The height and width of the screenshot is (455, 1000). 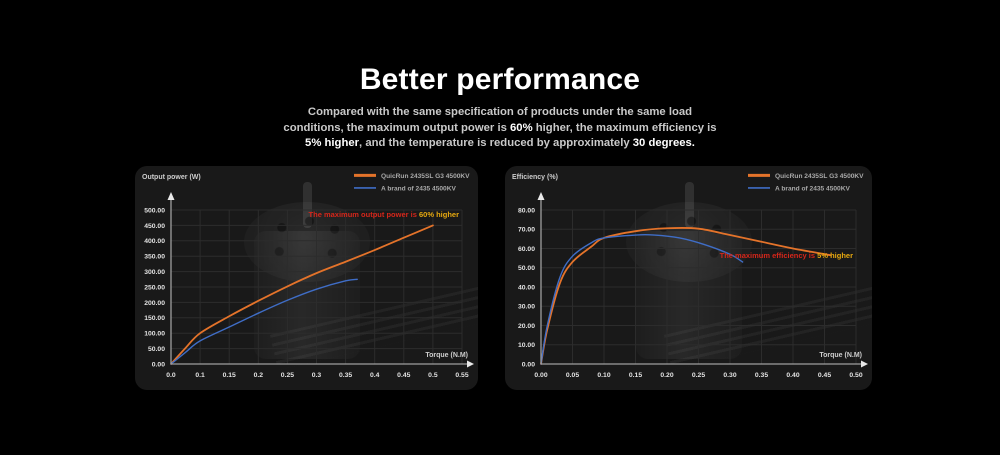 I want to click on svg-text: 0.2, so click(x=259, y=375).